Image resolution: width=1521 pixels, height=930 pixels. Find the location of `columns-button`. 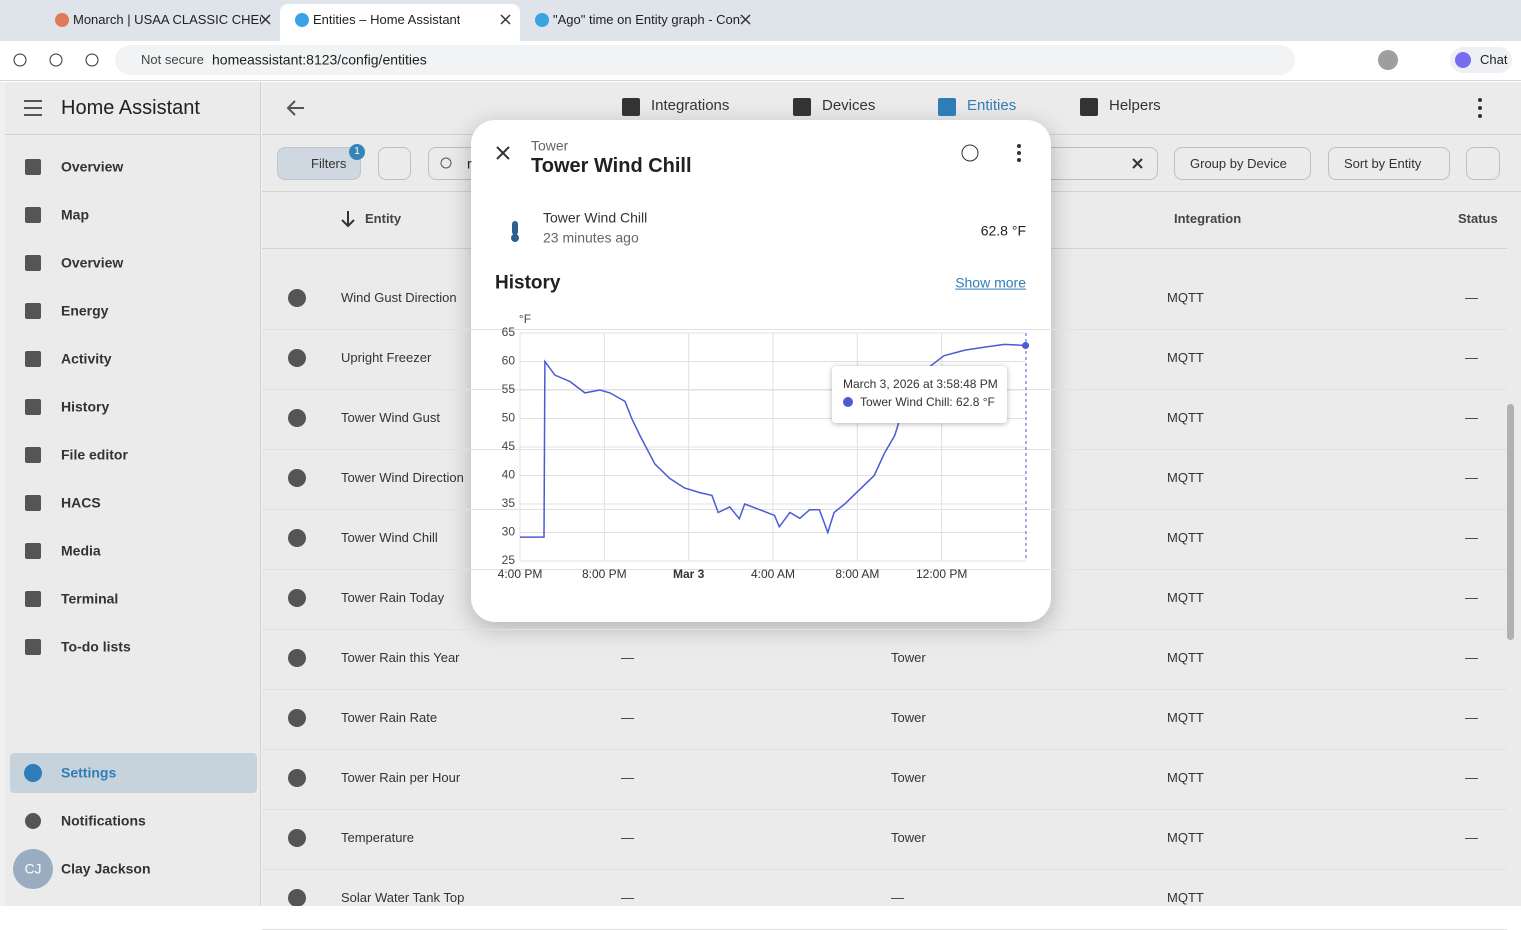

columns-button is located at coordinates (1483, 163).